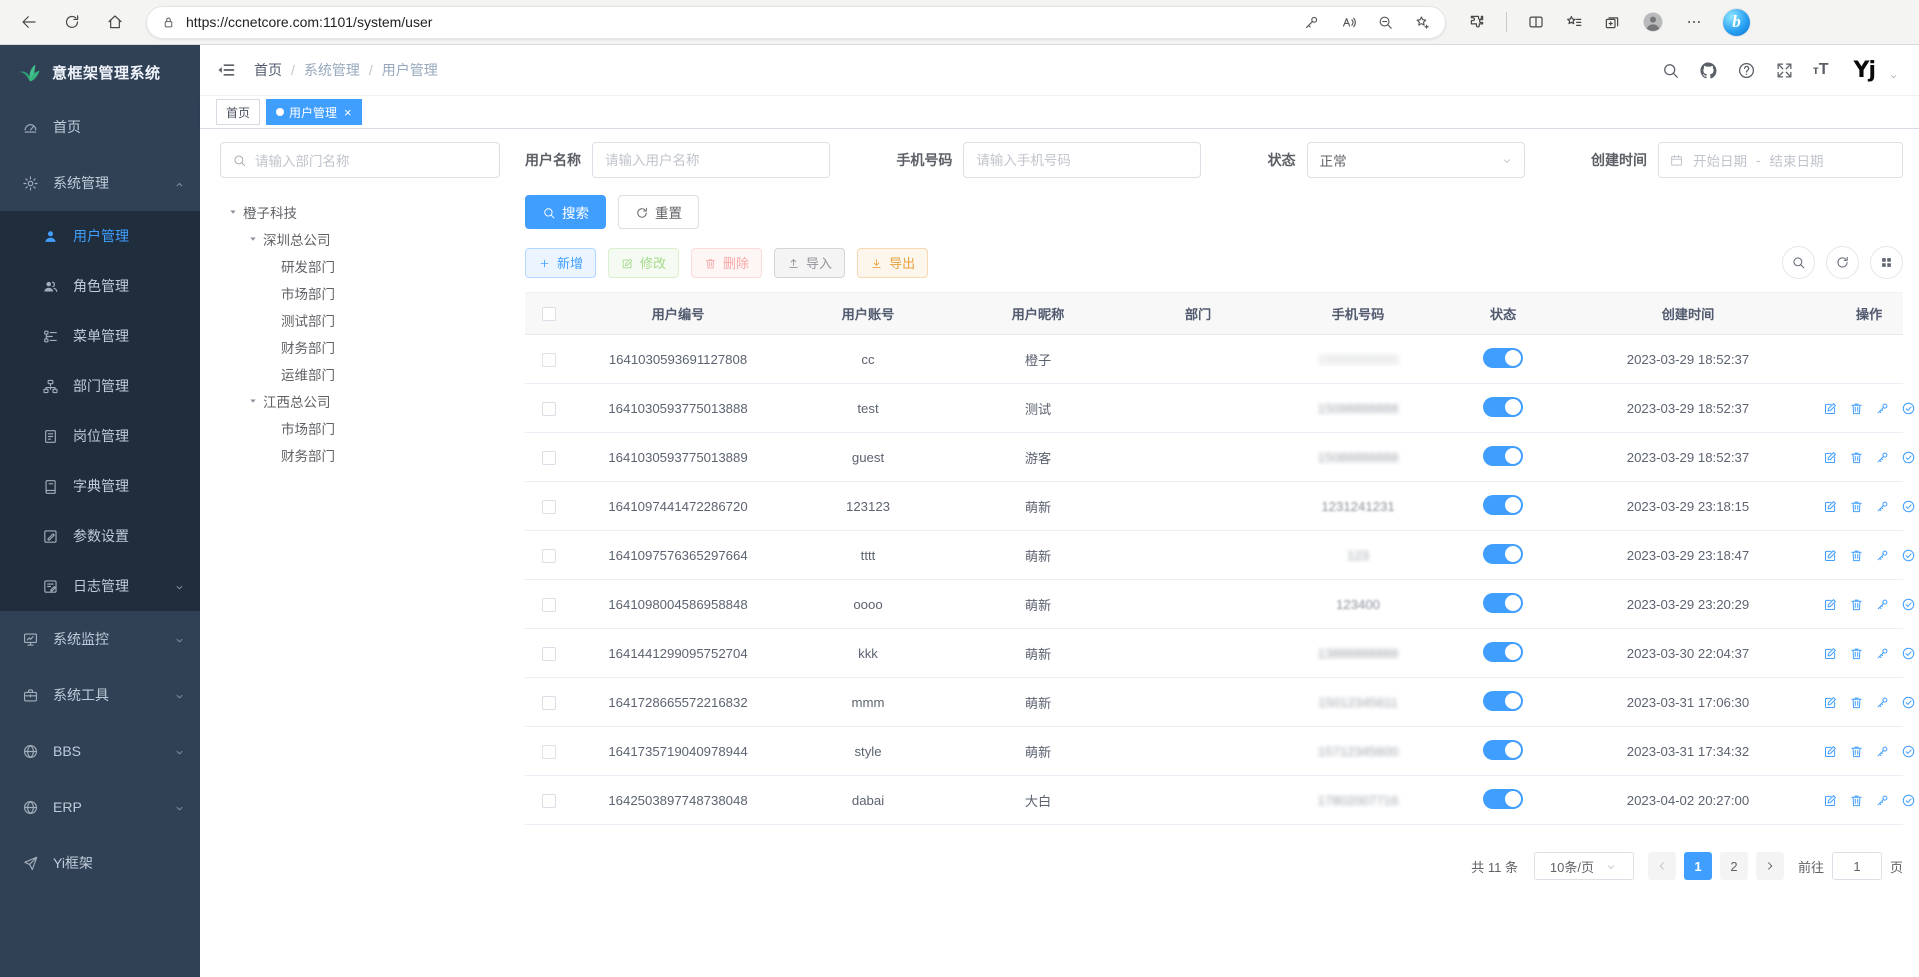 This screenshot has height=977, width=1919. Describe the element at coordinates (100, 695) in the screenshot. I see `sidebar-item-系统工具: 系统工具` at that location.